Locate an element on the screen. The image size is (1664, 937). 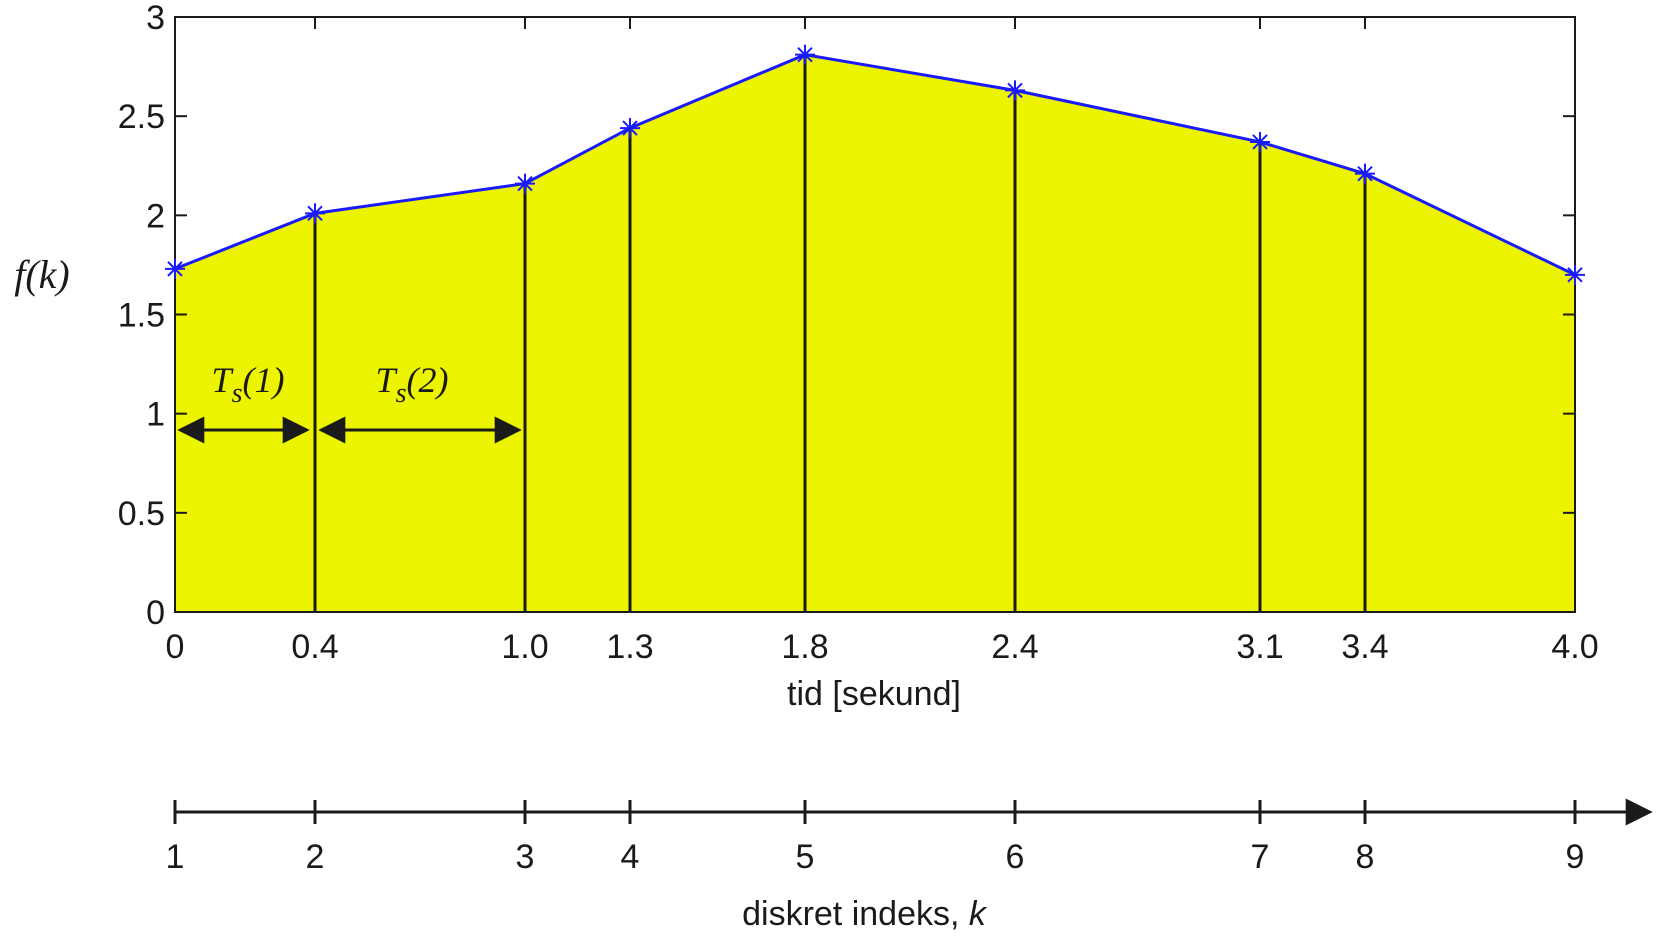
x-tick-label: 1.0 is located at coordinates (524, 647).